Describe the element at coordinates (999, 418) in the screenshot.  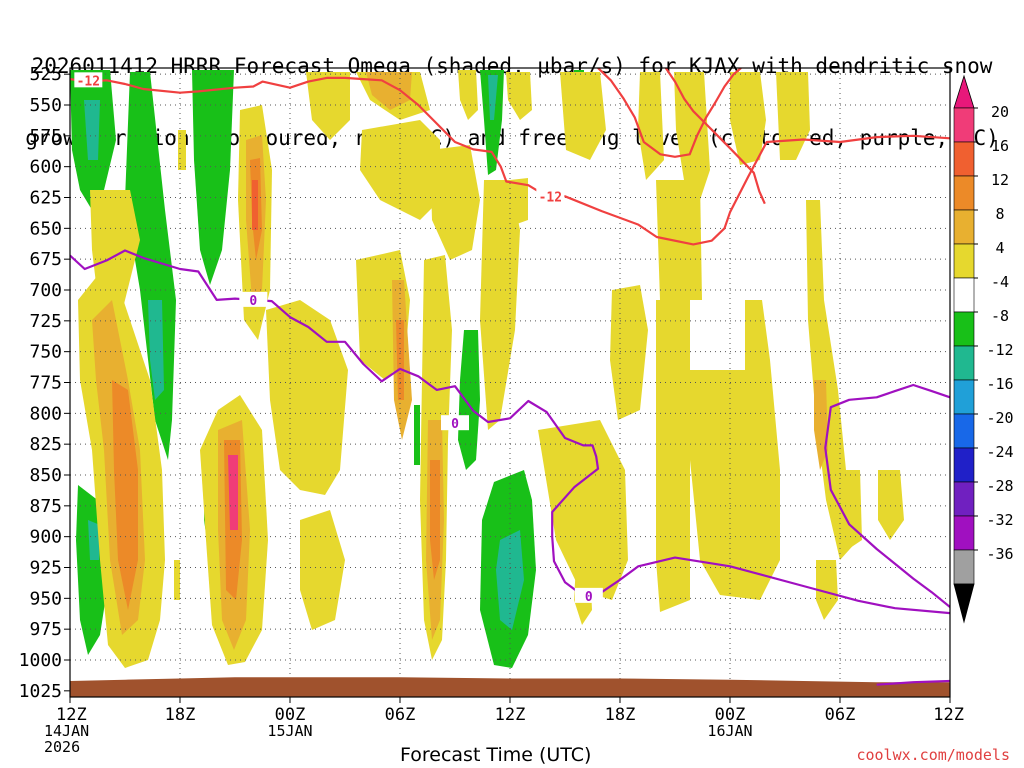
I see `colorbar-label: -20` at that location.